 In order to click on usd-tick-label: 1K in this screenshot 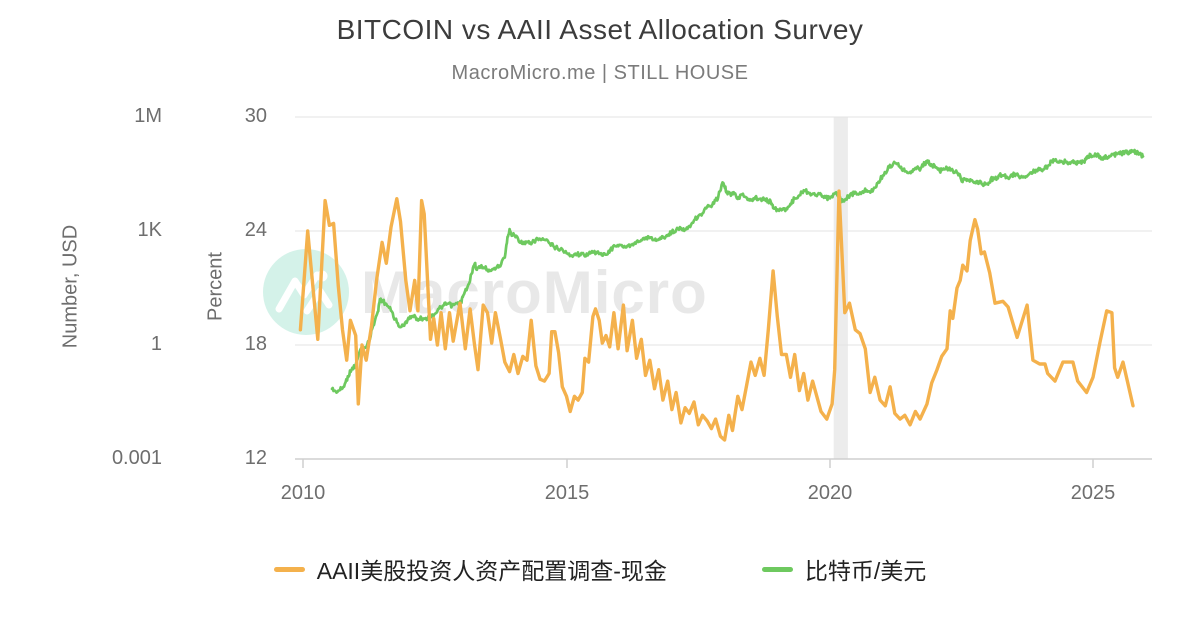, I will do `click(149, 230)`.